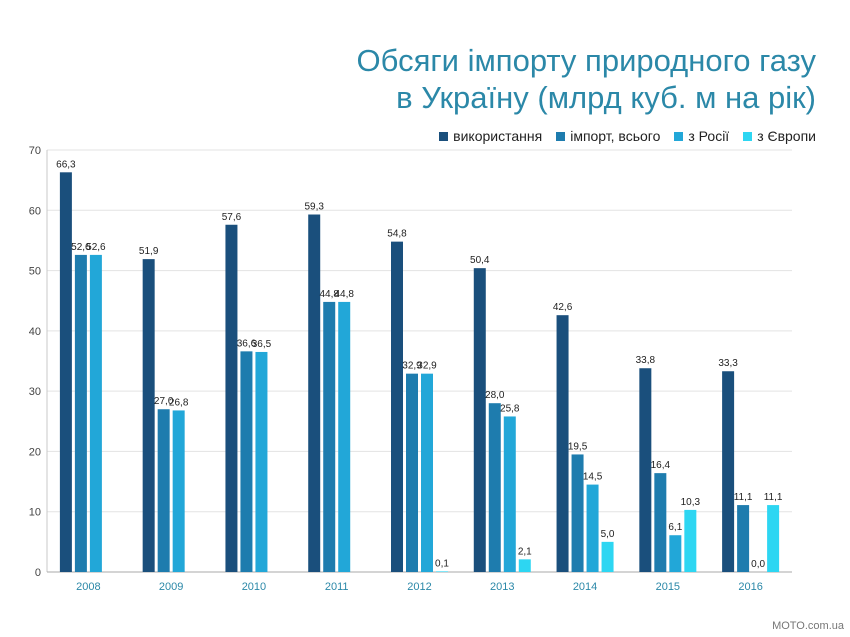  Describe the element at coordinates (578, 446) in the screenshot. I see `data-label: 19,5` at that location.